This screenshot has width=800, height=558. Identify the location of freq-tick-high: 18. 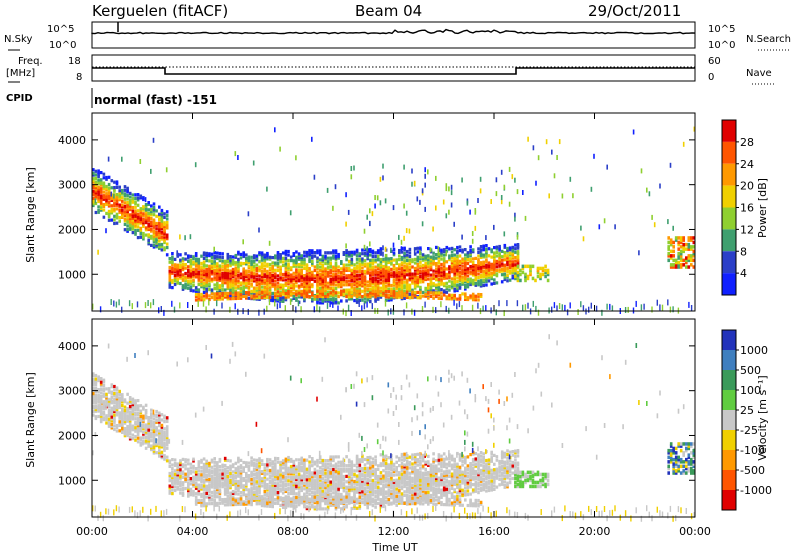
(74, 61).